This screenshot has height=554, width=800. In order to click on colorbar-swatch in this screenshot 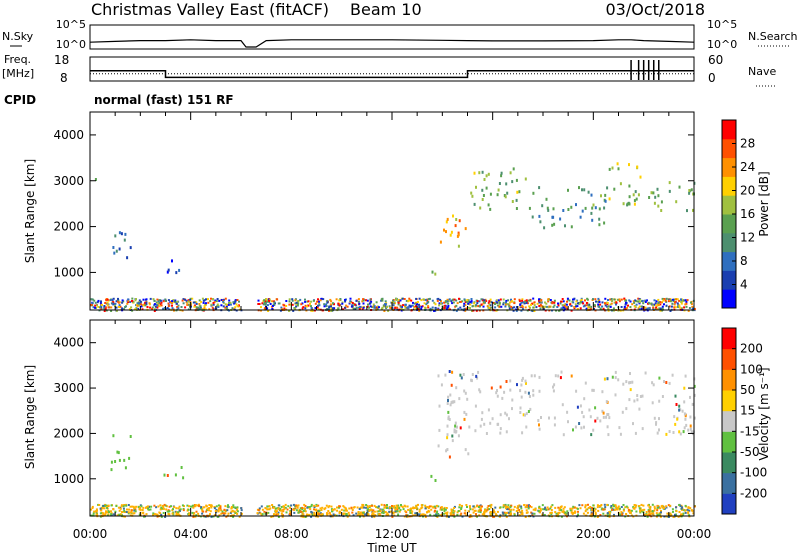, I will do `click(729, 442)`.